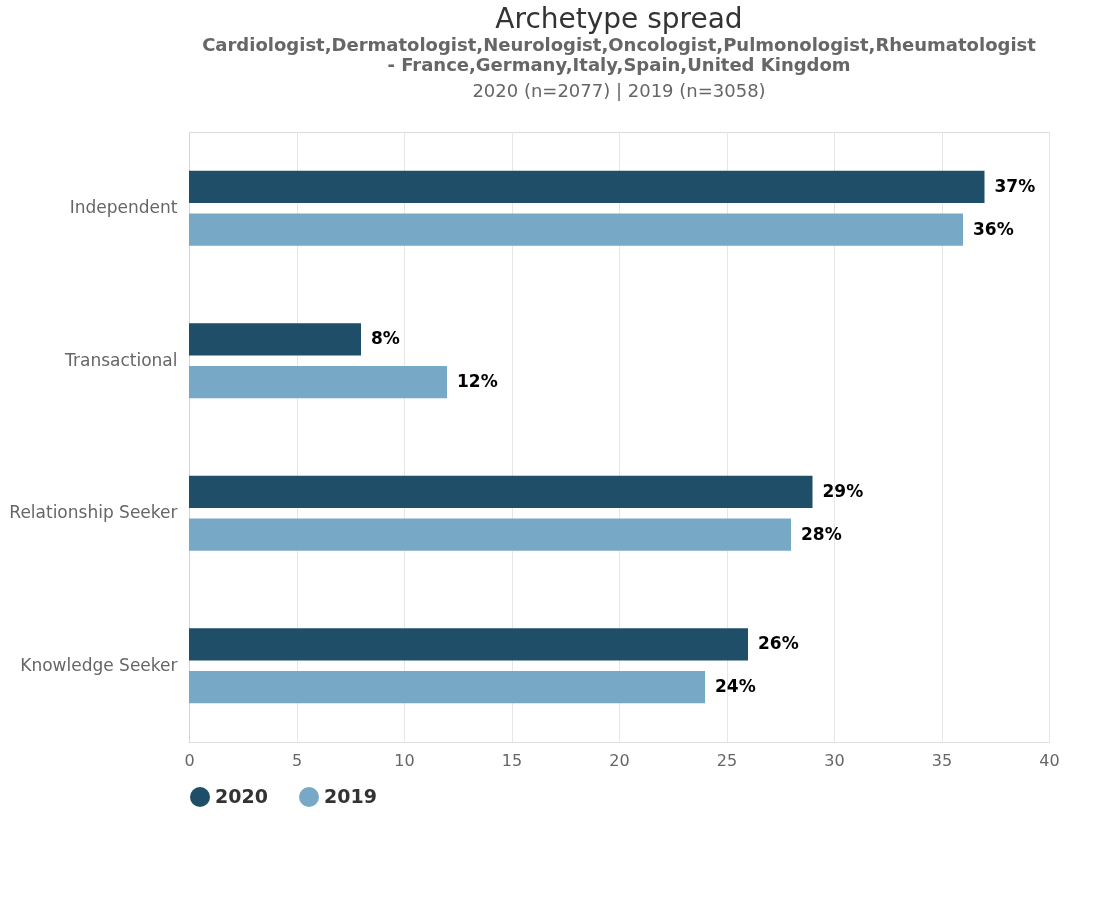 The width and height of the screenshot is (1118, 897). I want to click on y-tick-label: Knowledge Seeker, so click(99, 664).